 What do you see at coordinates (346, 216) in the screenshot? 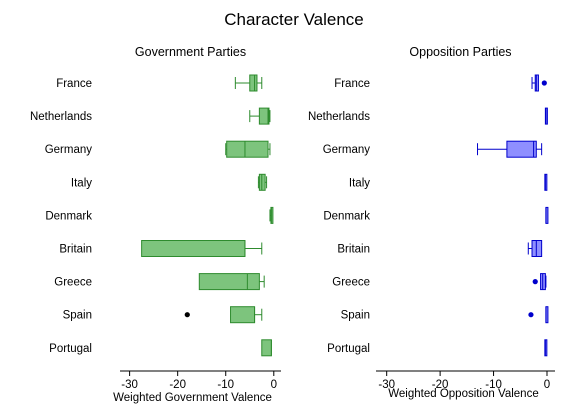
I see `opp-category-label: Denmark` at bounding box center [346, 216].